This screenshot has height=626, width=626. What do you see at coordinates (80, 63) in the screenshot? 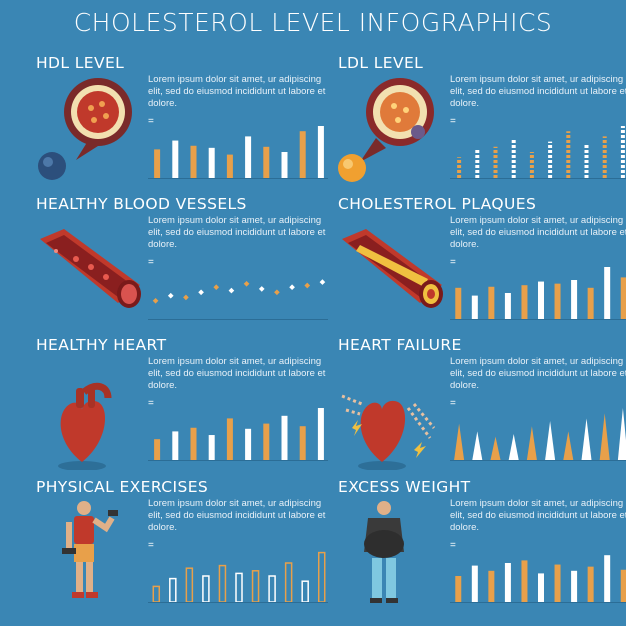
I see `section-heading: HDL LEVEL` at bounding box center [80, 63].